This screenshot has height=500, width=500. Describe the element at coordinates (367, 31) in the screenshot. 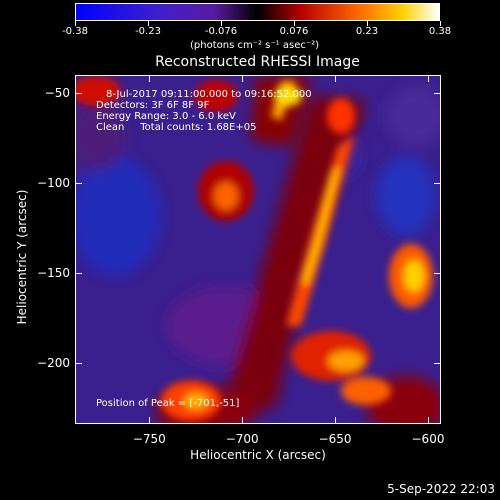

I see `colorbar-tick-label: 0.23` at that location.